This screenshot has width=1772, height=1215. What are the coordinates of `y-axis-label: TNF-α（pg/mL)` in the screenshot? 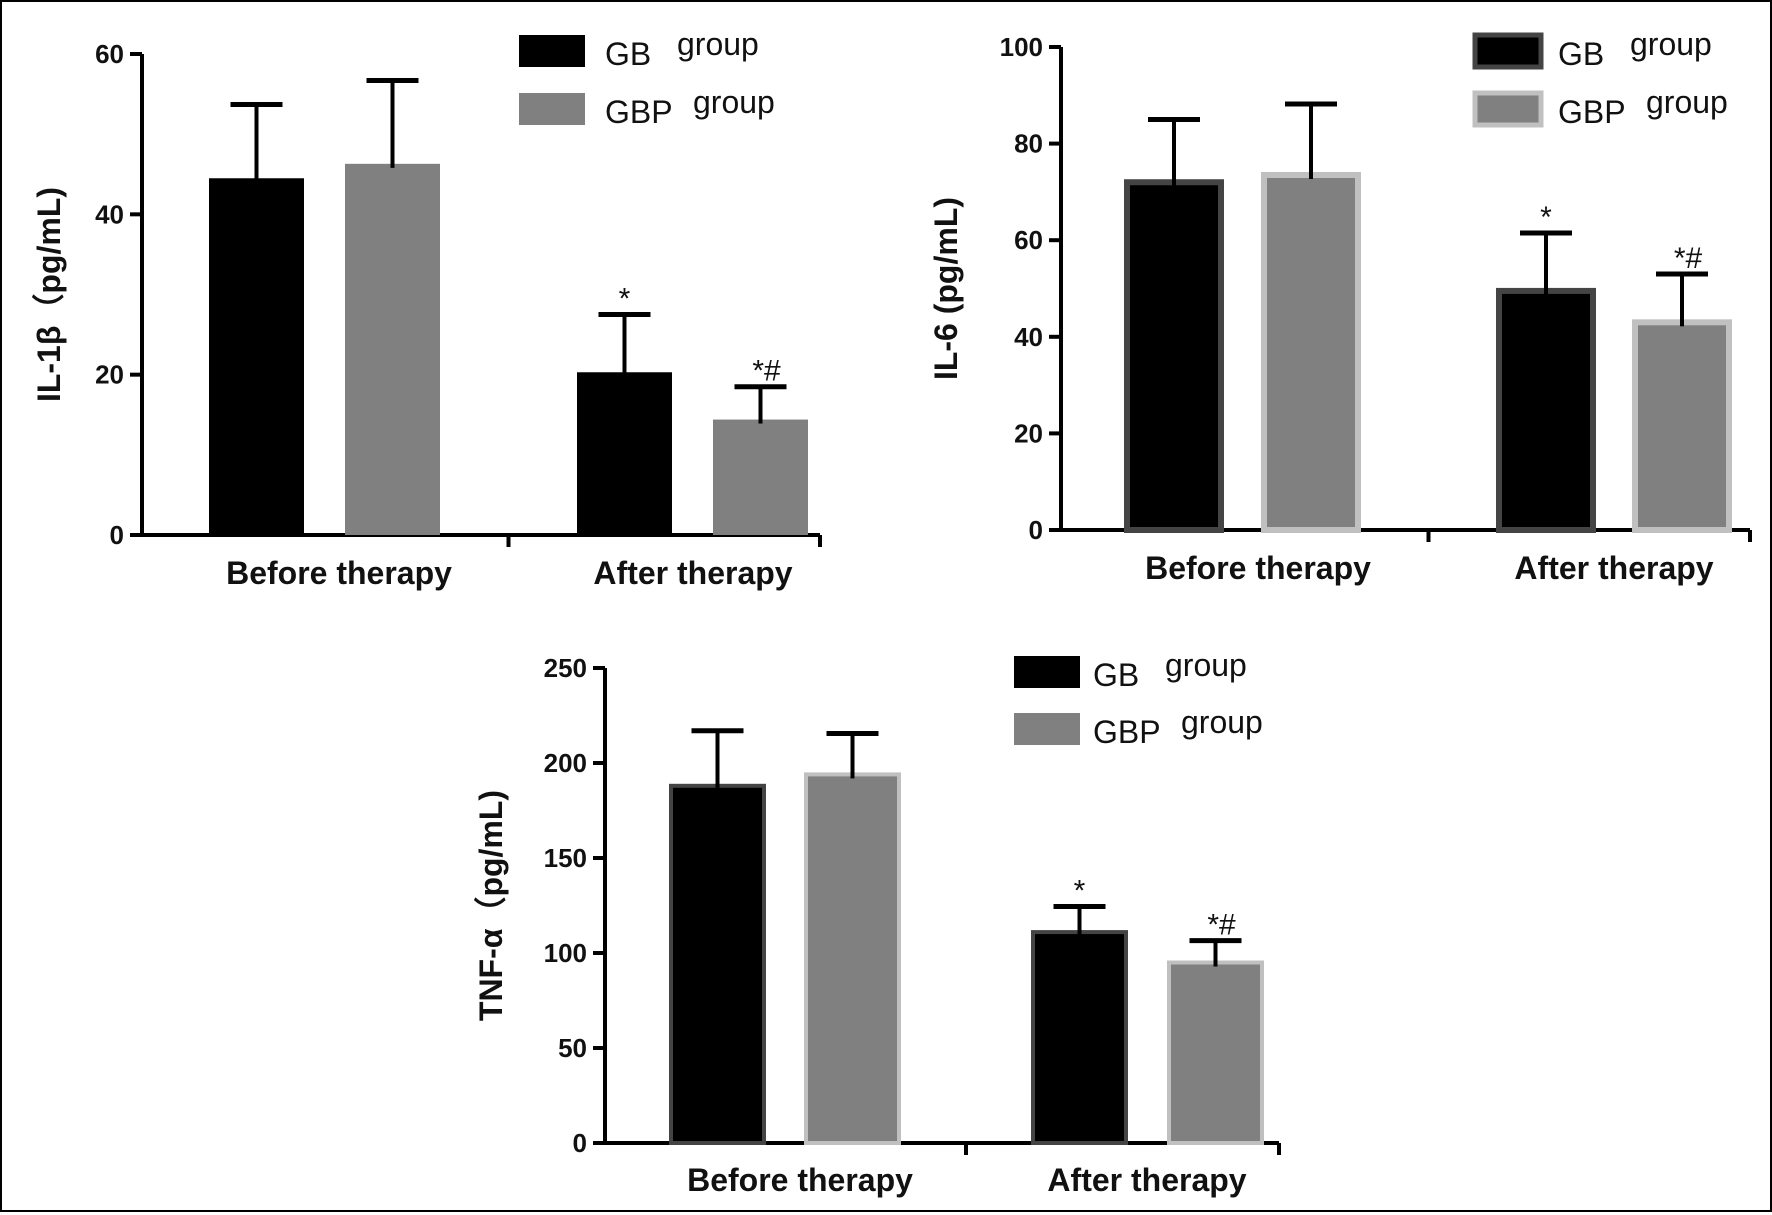 It's located at (491, 905).